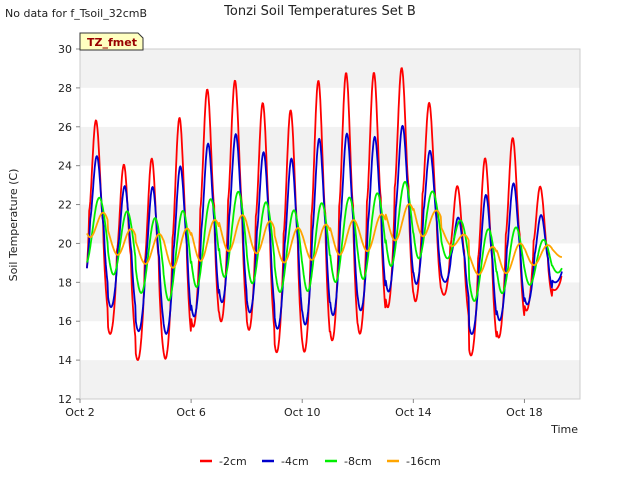 This screenshot has width=640, height=480. What do you see at coordinates (319, 11) in the screenshot?
I see `chart-title: Tonzi Soil Temperatures Set B` at bounding box center [319, 11].